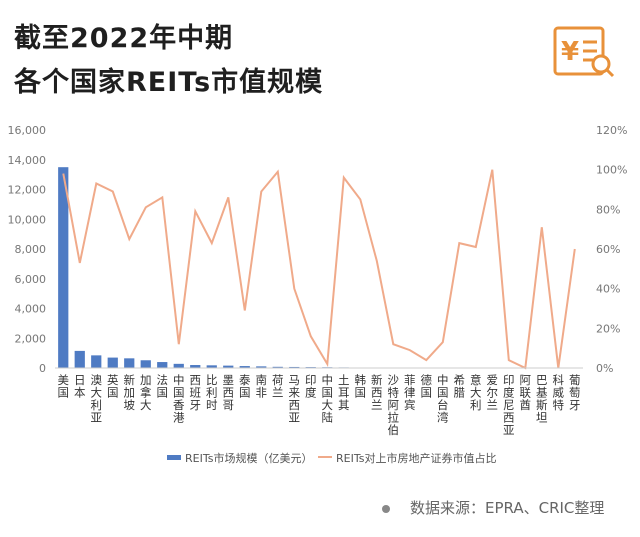 Image resolution: width=640 pixels, height=537 pixels. What do you see at coordinates (31, 249) in the screenshot?
I see `left-tick-label: 8,000` at bounding box center [31, 249].